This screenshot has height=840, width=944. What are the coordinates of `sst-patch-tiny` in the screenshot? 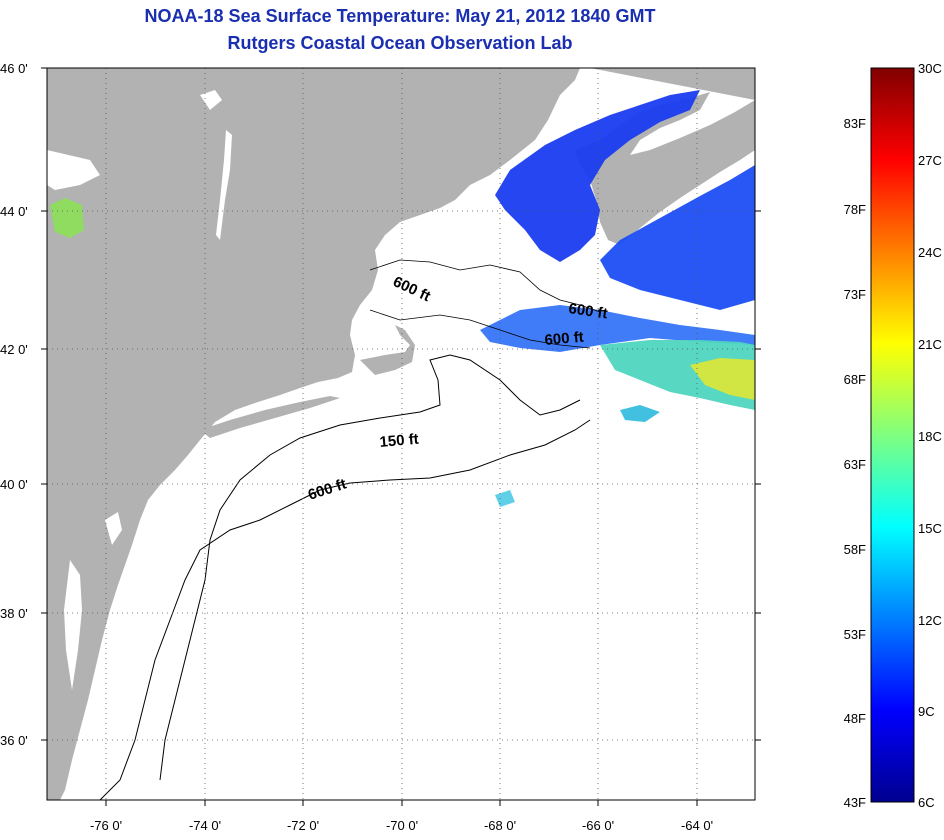 It's located at (505, 498).